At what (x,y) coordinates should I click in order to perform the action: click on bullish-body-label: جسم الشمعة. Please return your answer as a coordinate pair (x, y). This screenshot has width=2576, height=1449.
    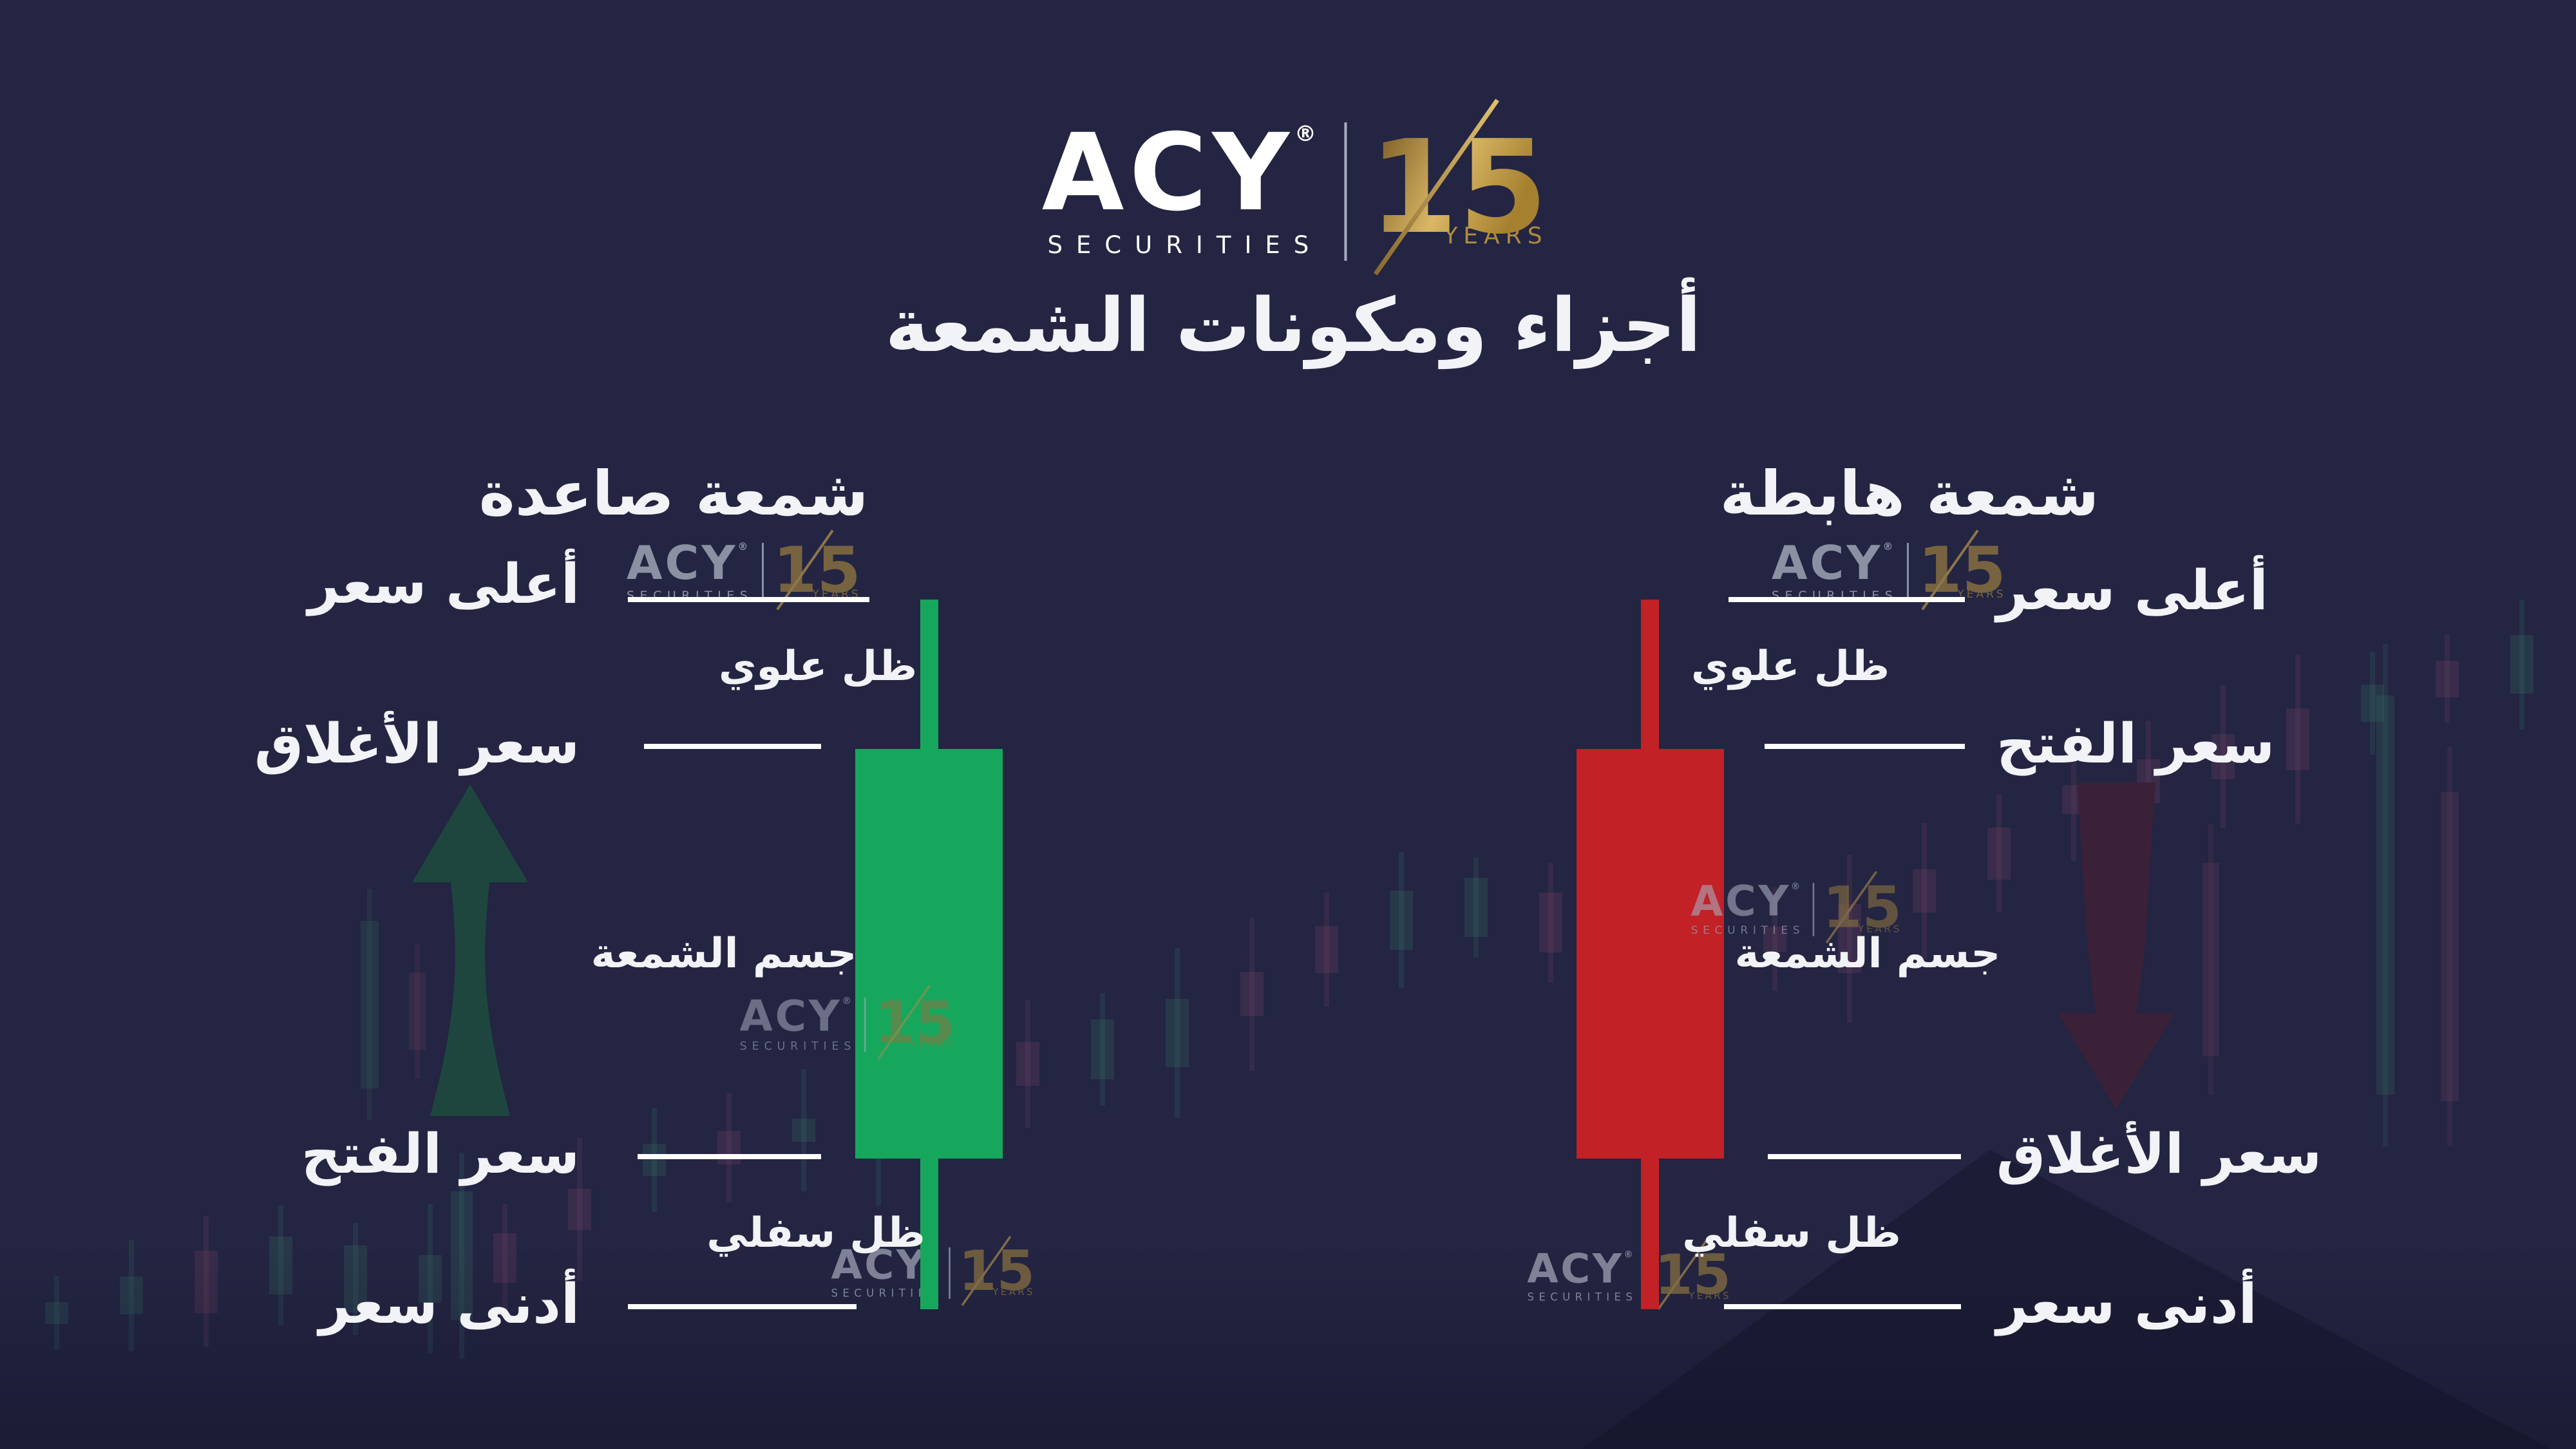
    Looking at the image, I should click on (724, 954).